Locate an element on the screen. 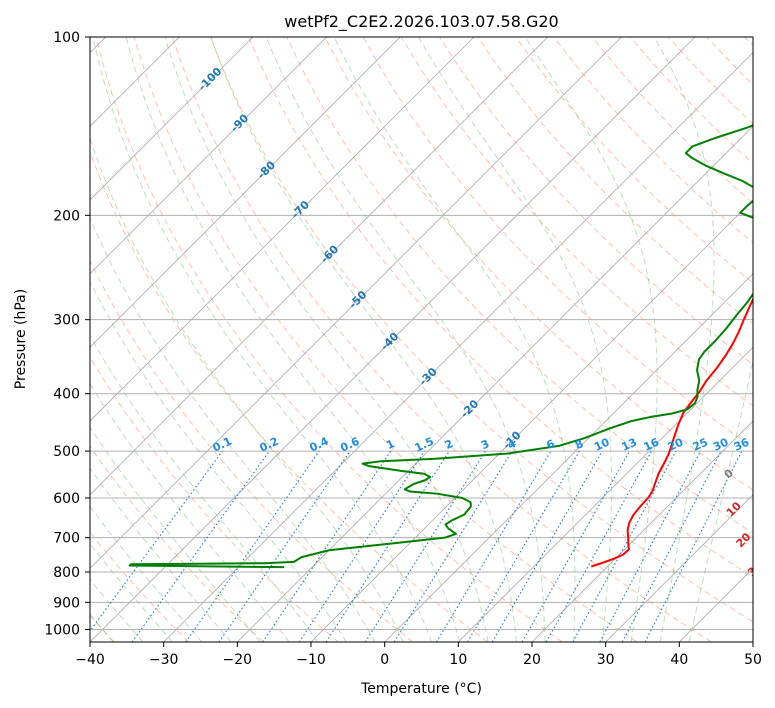 The image size is (775, 708). y-tick-label: 800 is located at coordinates (66, 573).